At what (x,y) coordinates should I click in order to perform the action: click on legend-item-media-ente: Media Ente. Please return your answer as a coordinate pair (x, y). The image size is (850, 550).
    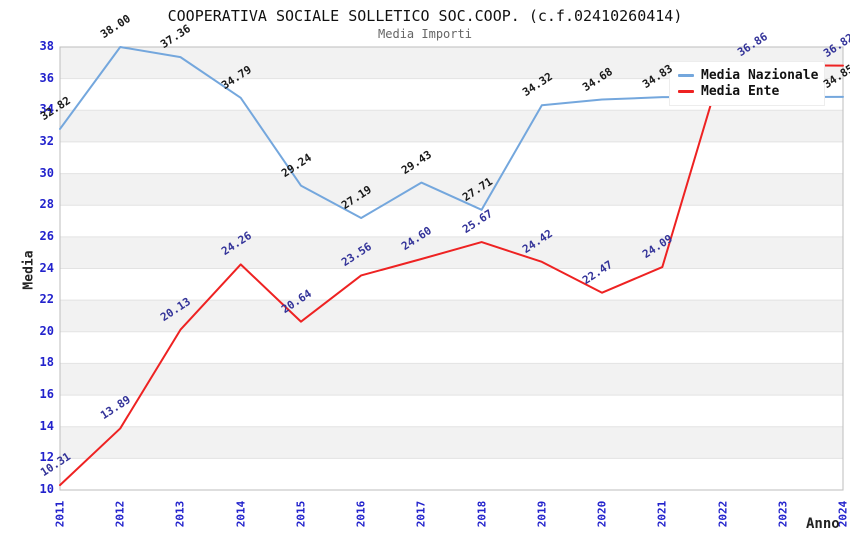
    Looking at the image, I should click on (748, 91).